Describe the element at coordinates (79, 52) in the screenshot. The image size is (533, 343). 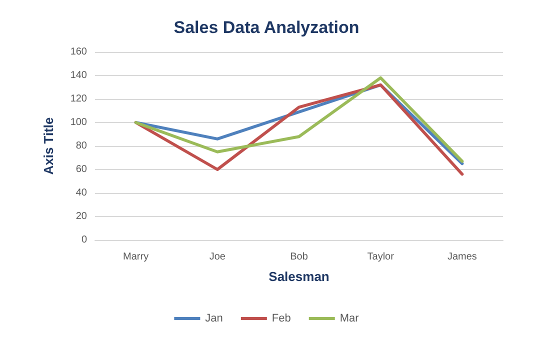
I see `y-tick-label: 160` at that location.